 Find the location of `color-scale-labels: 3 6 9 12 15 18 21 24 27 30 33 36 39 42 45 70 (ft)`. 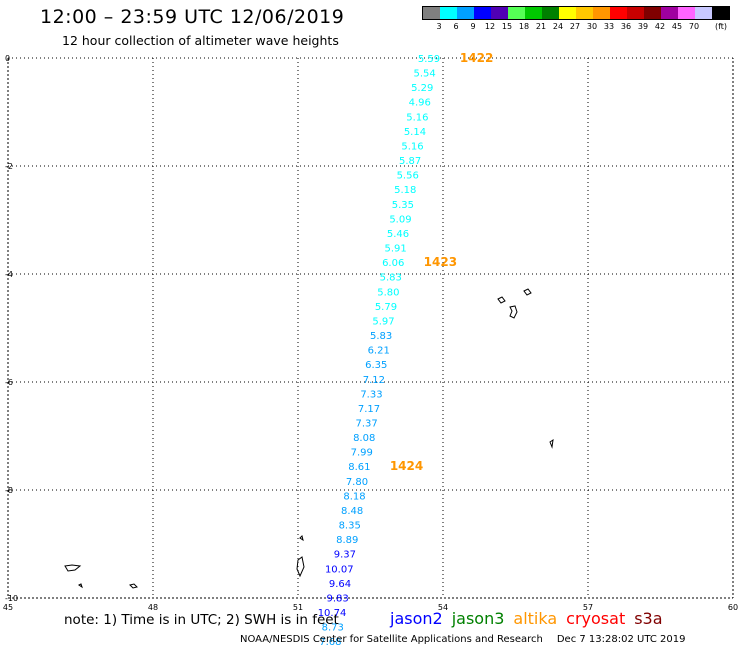

color-scale-labels: 3 6 9 12 15 18 21 24 27 30 33 36 39 42 45 70 (ft) is located at coordinates (576, 26).